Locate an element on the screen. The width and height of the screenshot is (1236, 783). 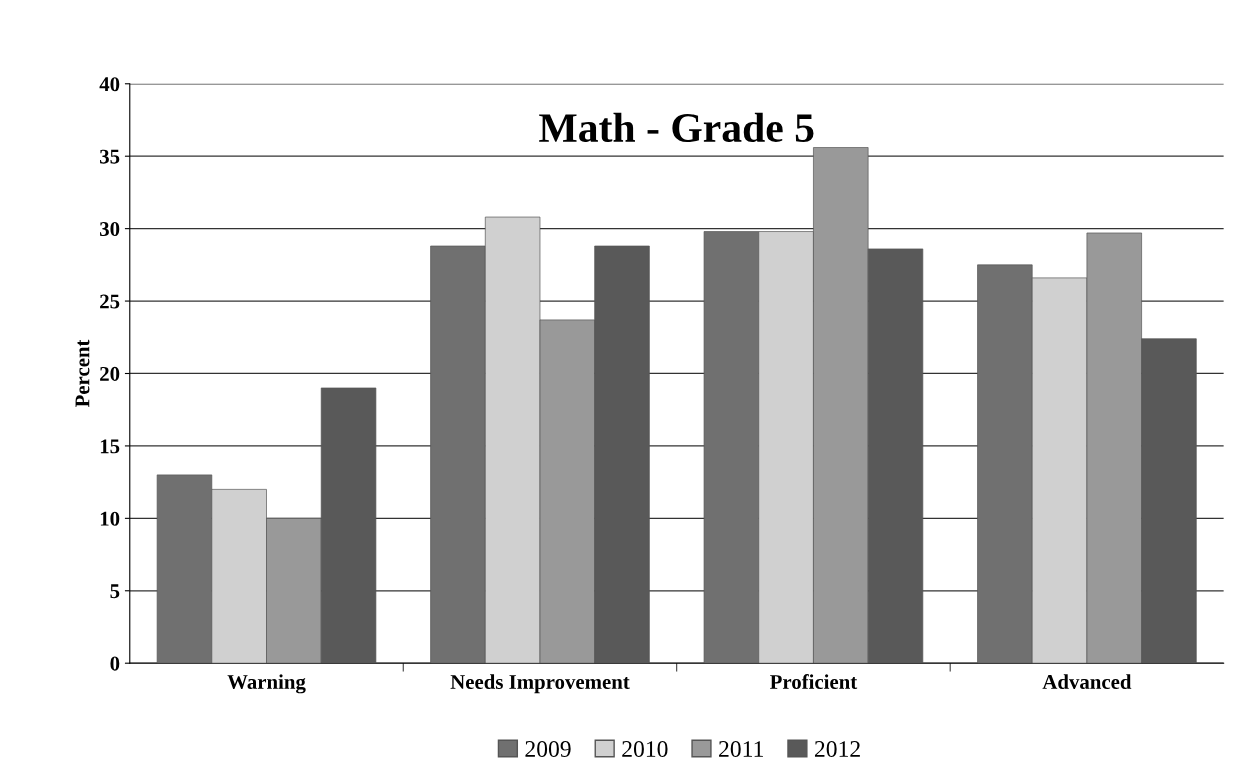
legend-label: 2009 is located at coordinates (548, 749).